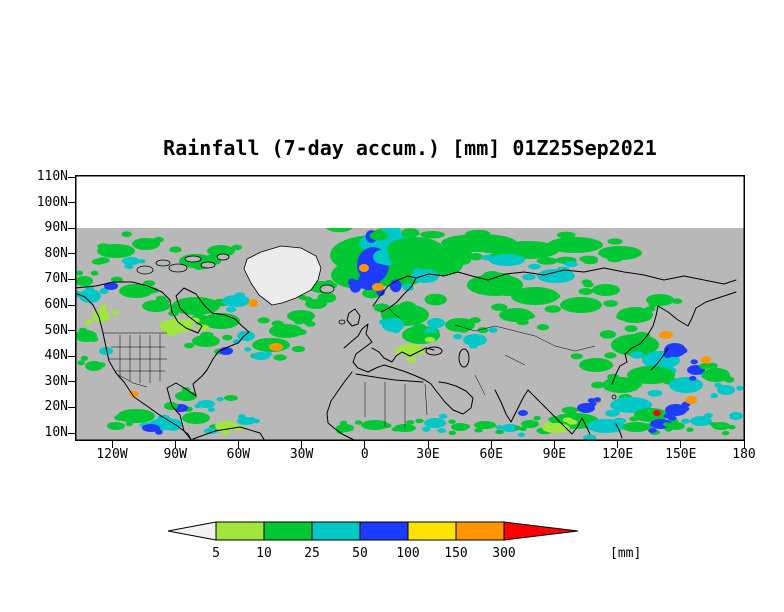 This screenshot has height=612, width=784. I want to click on lon-tick-label: 120W, so click(112, 454).